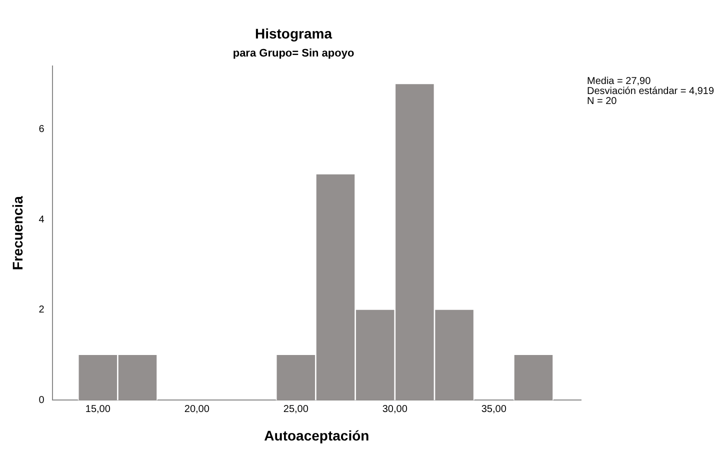 Image resolution: width=717 pixels, height=453 pixels. What do you see at coordinates (494, 409) in the screenshot?
I see `x-tick-label: 35,00` at bounding box center [494, 409].